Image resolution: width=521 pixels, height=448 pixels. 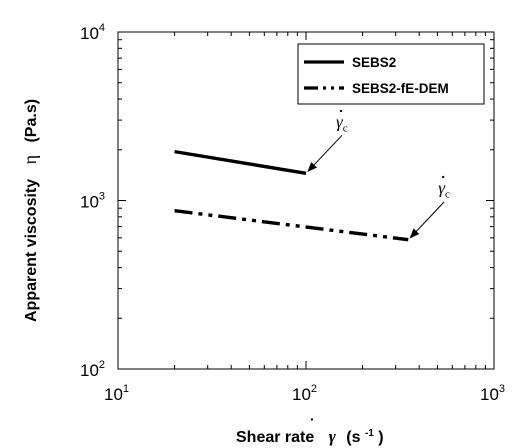 I want to click on x-axis-label-exp: -1, so click(x=369, y=433).